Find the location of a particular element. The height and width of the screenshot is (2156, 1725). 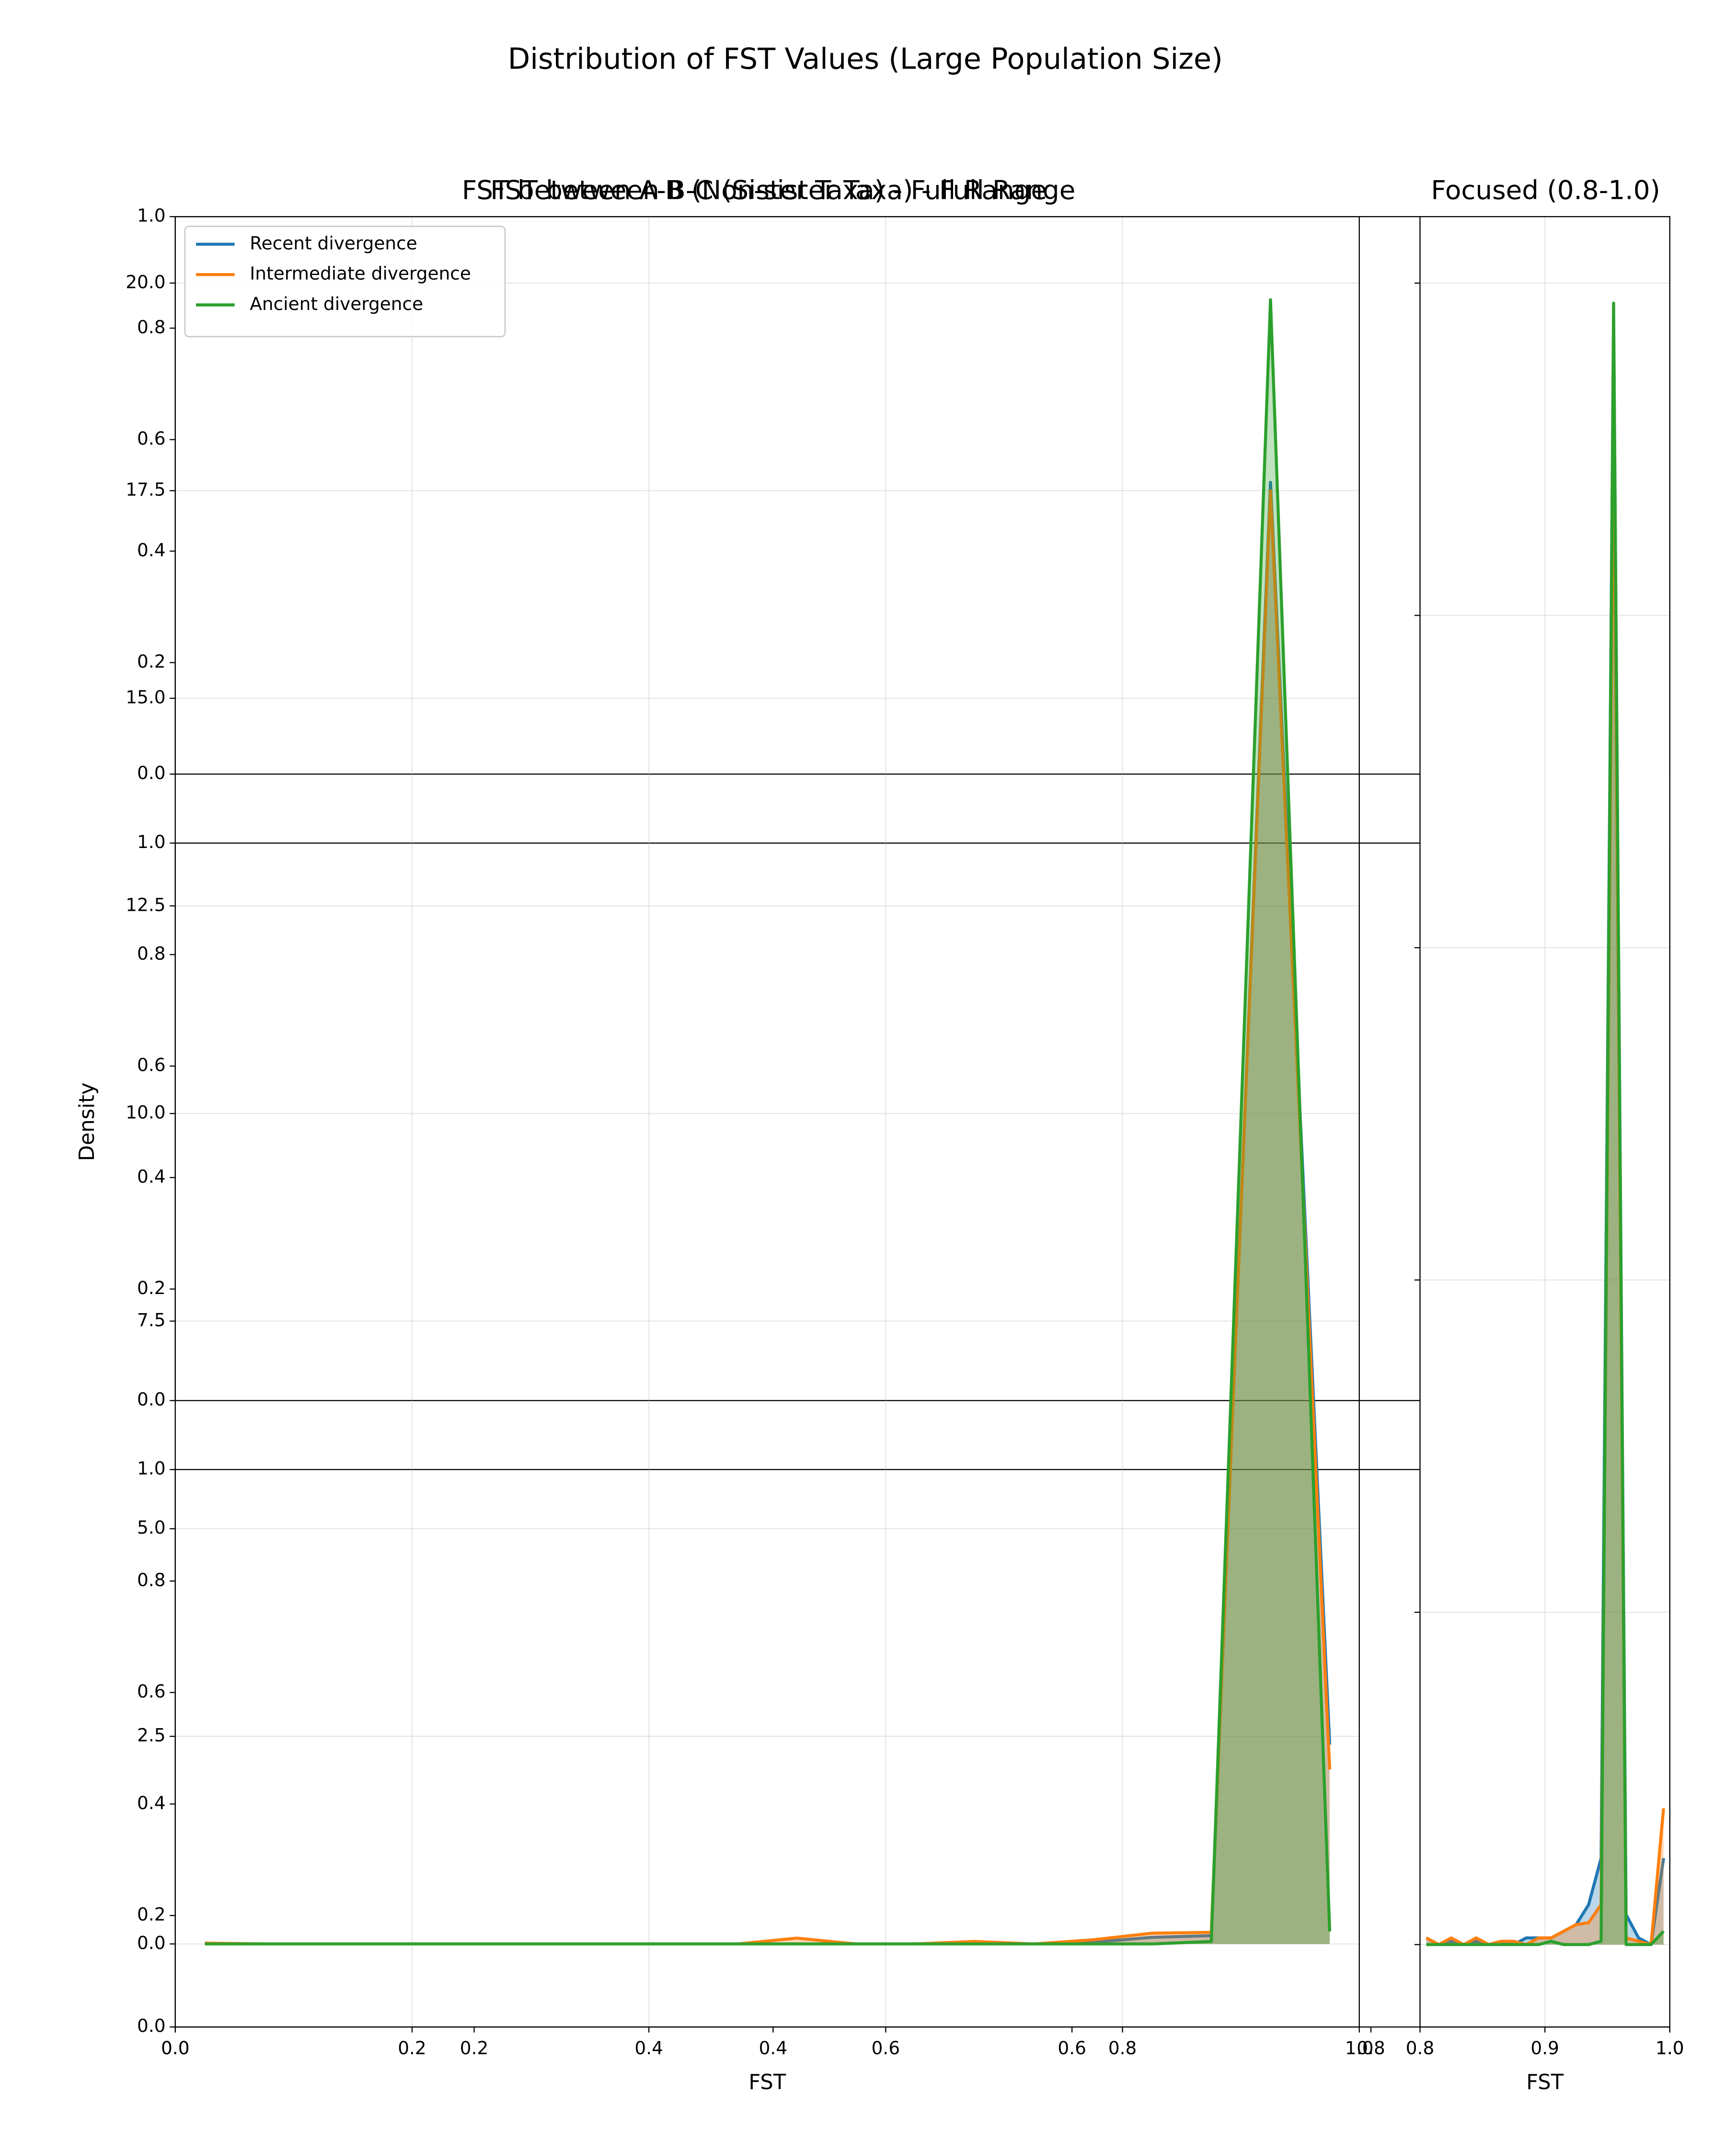

x-tick-label: 0.9 is located at coordinates (1544, 2047).